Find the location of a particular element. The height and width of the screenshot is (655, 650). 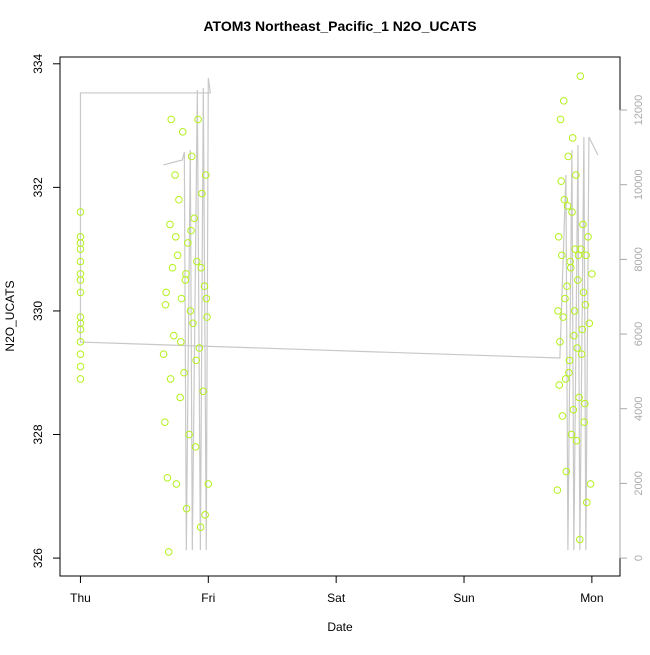

y-tick-label: 334 is located at coordinates (38, 63).